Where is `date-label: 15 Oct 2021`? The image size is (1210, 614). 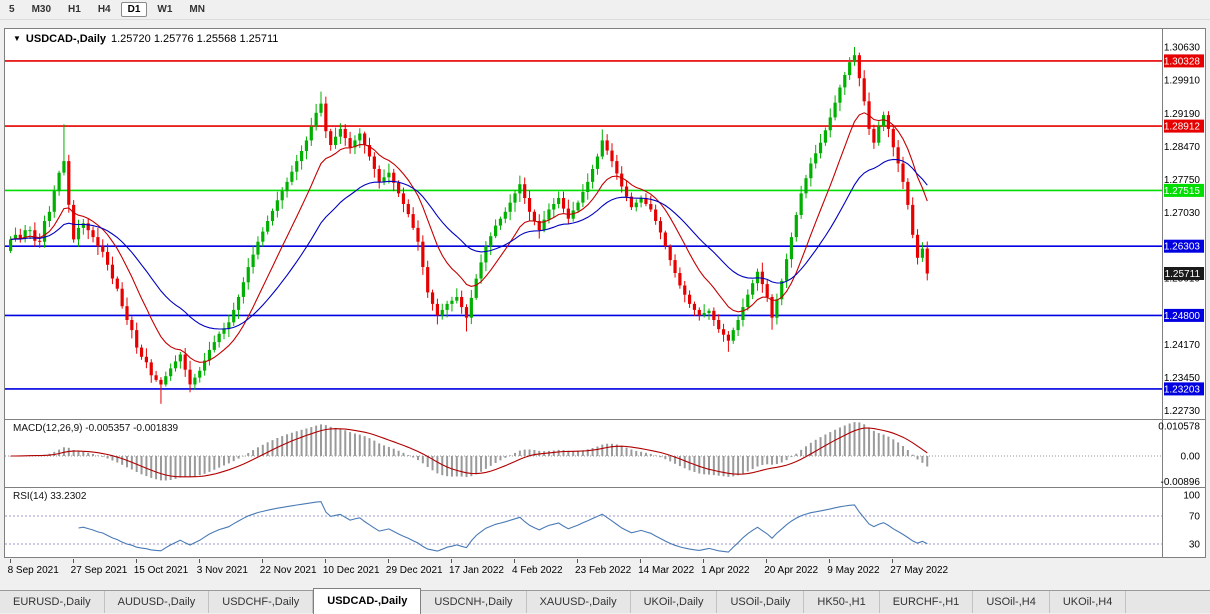
date-label: 15 Oct 2021 is located at coordinates (161, 570).